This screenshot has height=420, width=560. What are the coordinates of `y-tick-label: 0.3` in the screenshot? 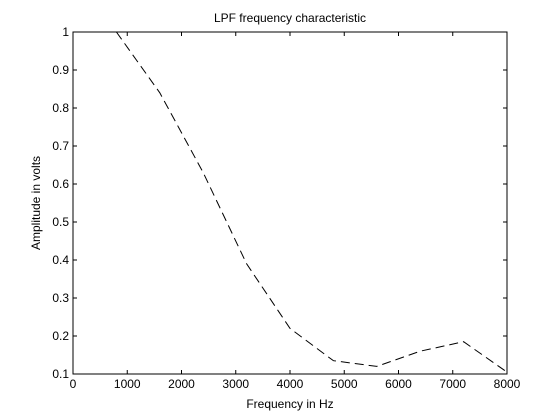 It's located at (60, 298).